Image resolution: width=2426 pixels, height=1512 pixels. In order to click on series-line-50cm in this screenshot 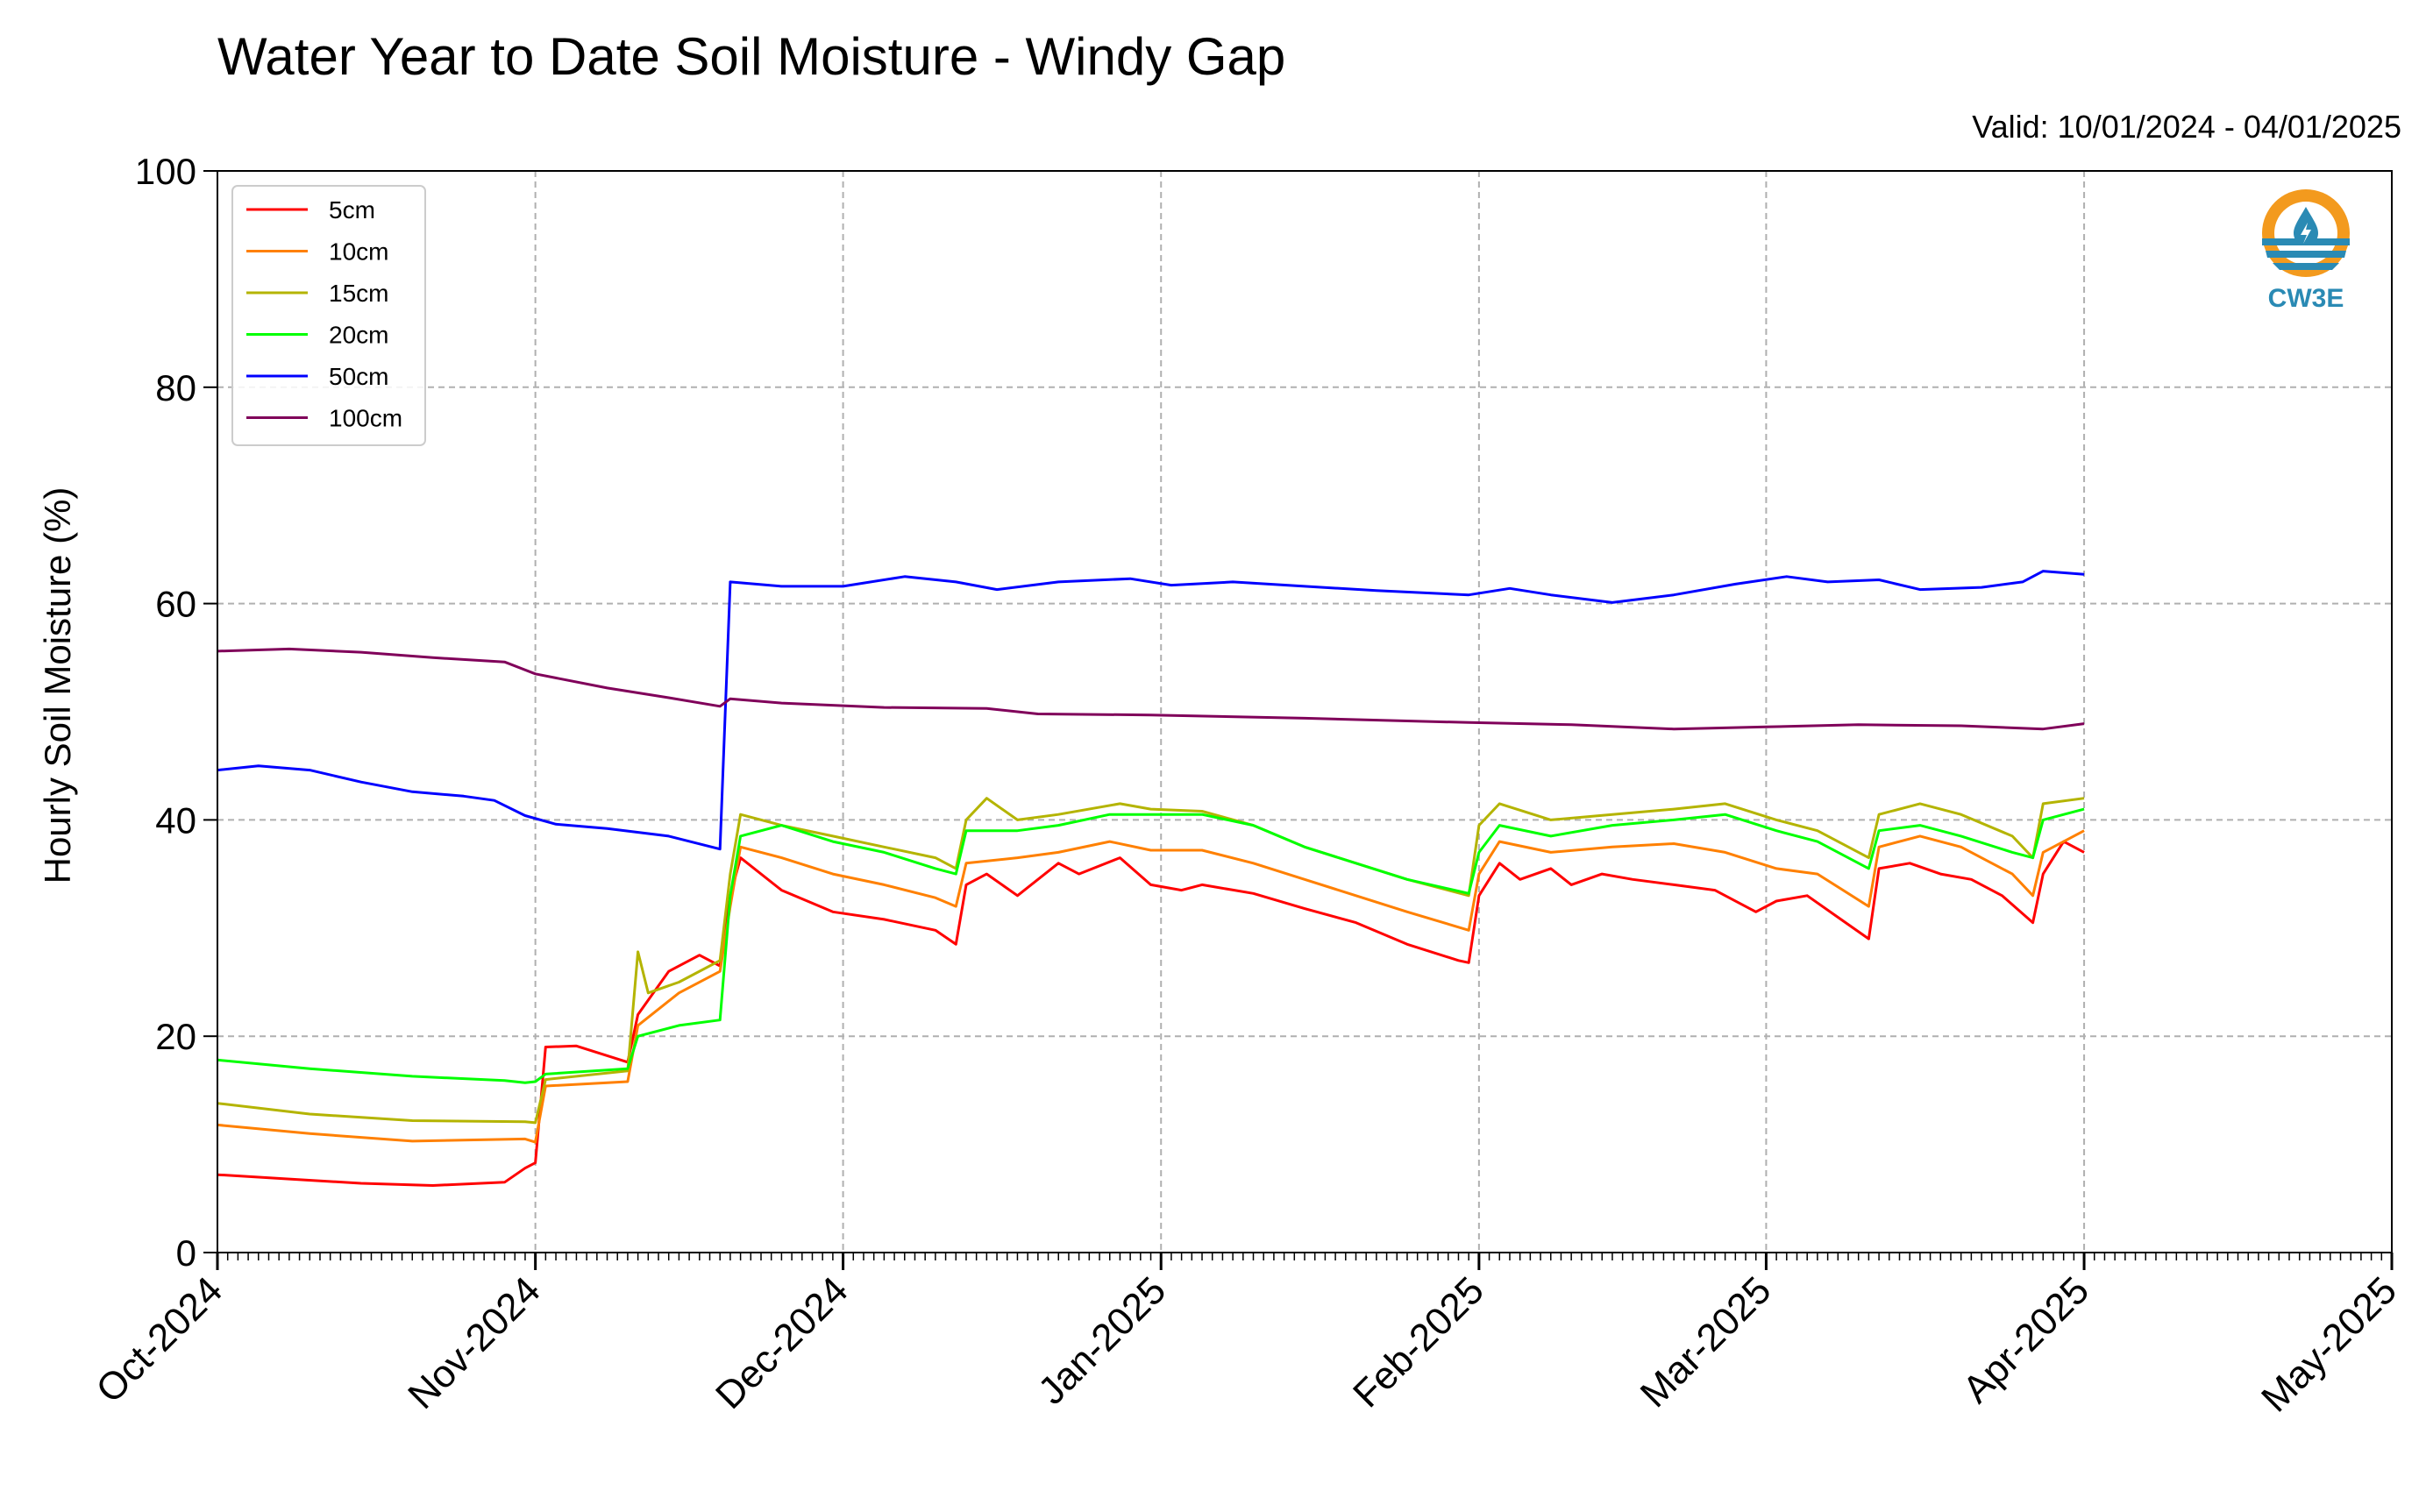, I will do `click(1151, 710)`.